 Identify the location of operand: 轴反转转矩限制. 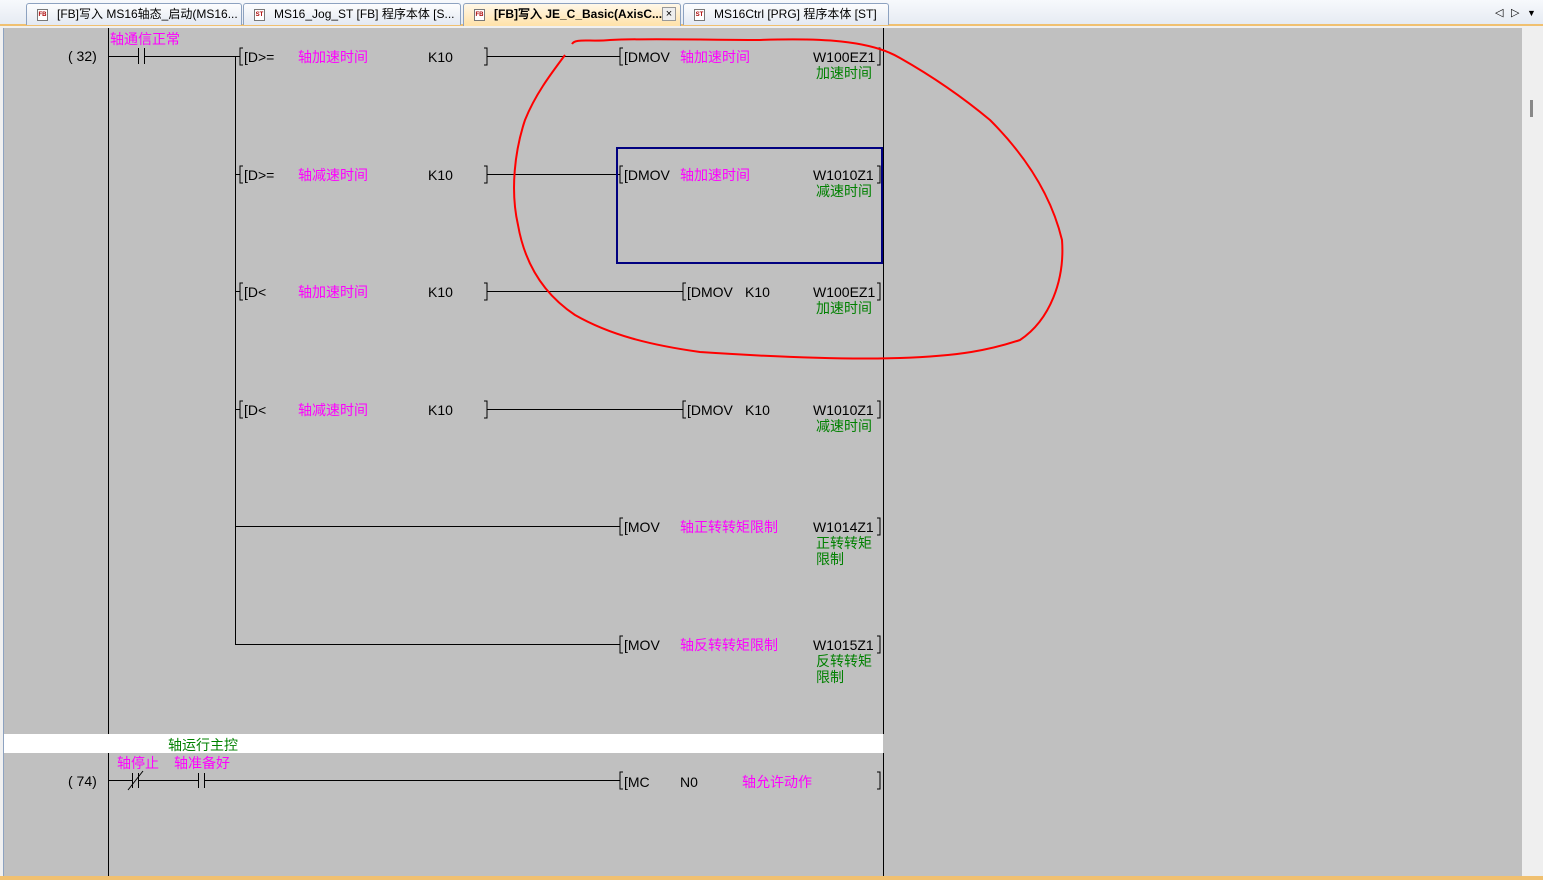
(729, 645).